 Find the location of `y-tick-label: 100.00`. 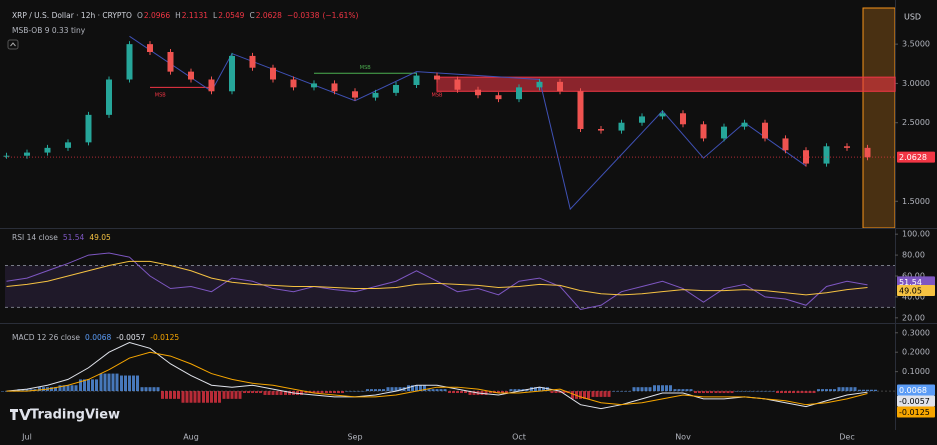

y-tick-label: 100.00 is located at coordinates (916, 234).